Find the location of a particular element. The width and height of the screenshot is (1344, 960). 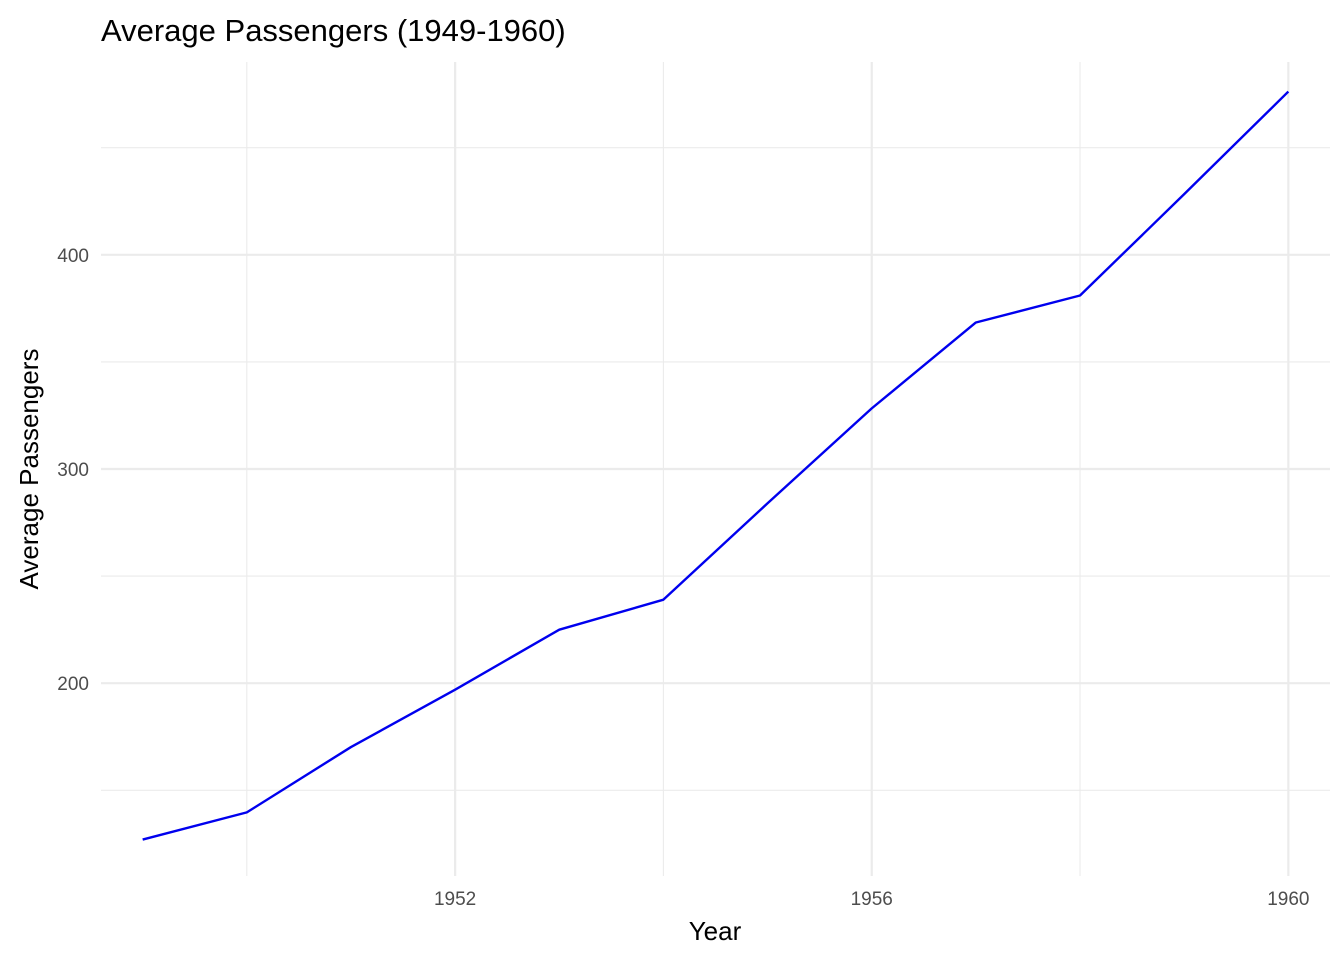

x-axis-tick-labels: 1952 1956 1960 is located at coordinates (872, 899).